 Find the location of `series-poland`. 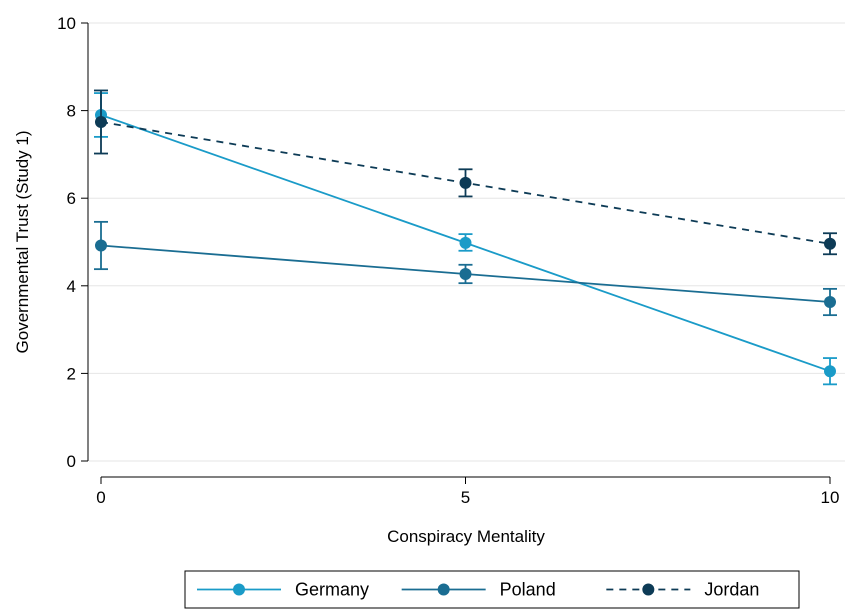

series-poland is located at coordinates (465, 268).